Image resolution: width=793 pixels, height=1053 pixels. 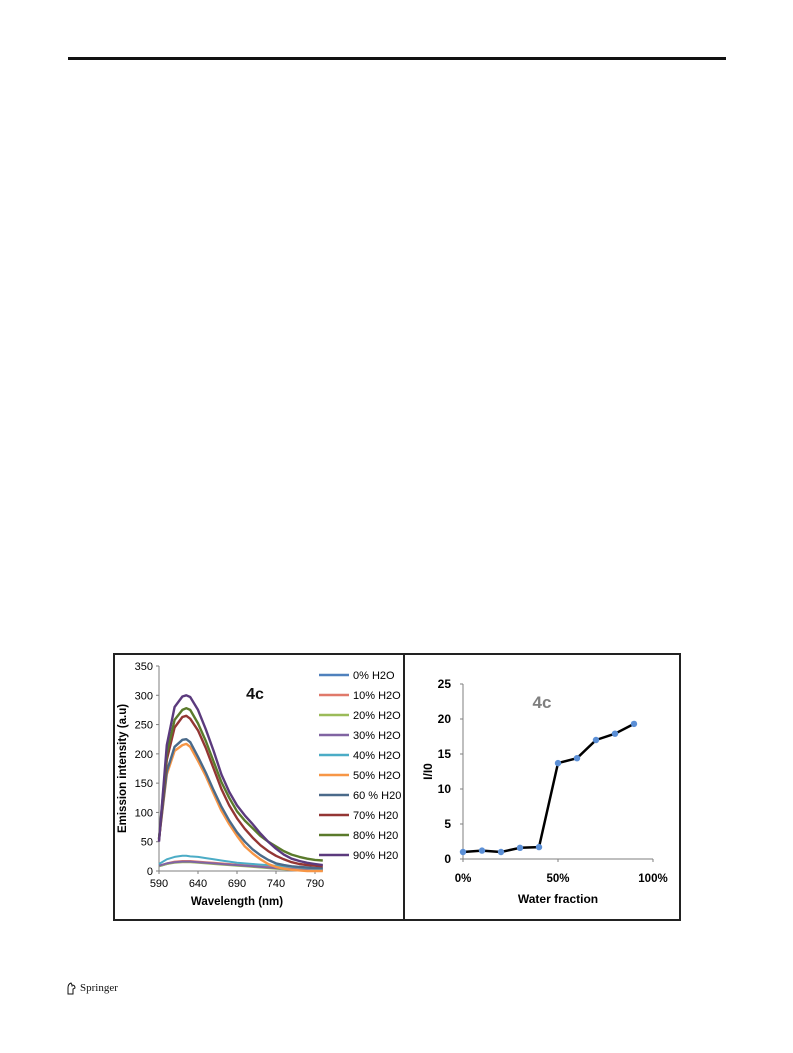 I want to click on legend-label: 40% H2O, so click(x=377, y=756).